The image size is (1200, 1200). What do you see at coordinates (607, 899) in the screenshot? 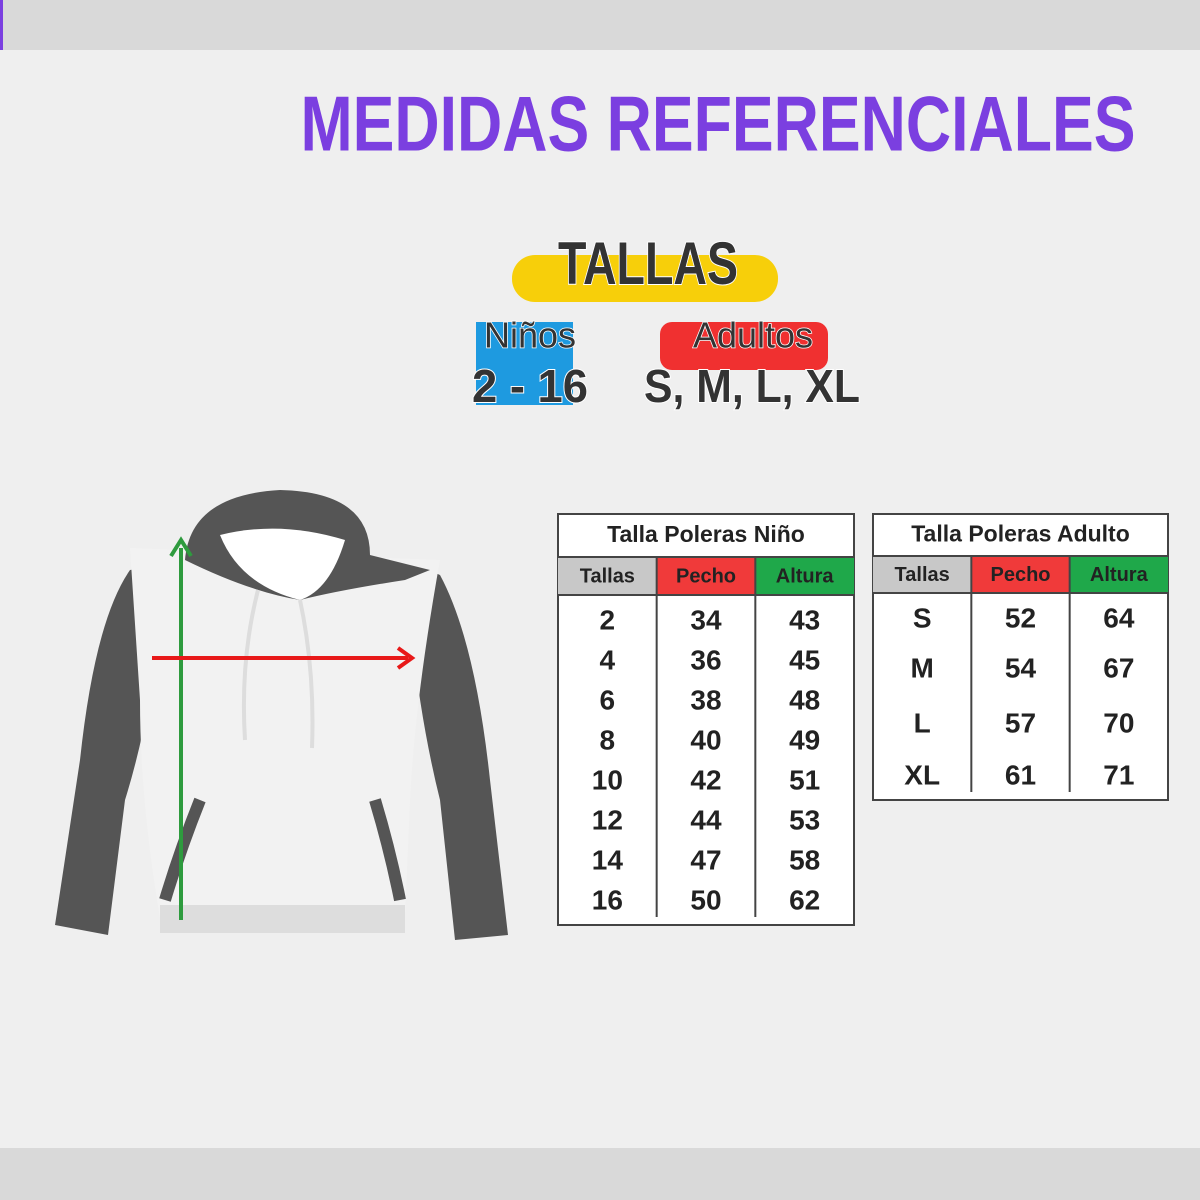
I see `table-cell: 16` at bounding box center [607, 899].